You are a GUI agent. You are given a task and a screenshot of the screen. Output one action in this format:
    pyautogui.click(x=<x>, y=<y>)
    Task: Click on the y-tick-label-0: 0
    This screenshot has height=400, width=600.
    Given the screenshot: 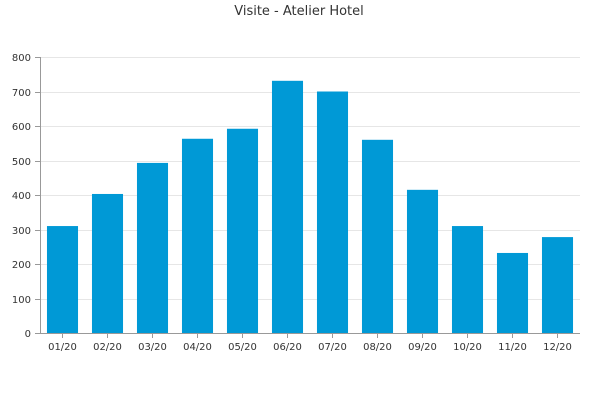 What is the action you would take?
    pyautogui.click(x=28, y=334)
    